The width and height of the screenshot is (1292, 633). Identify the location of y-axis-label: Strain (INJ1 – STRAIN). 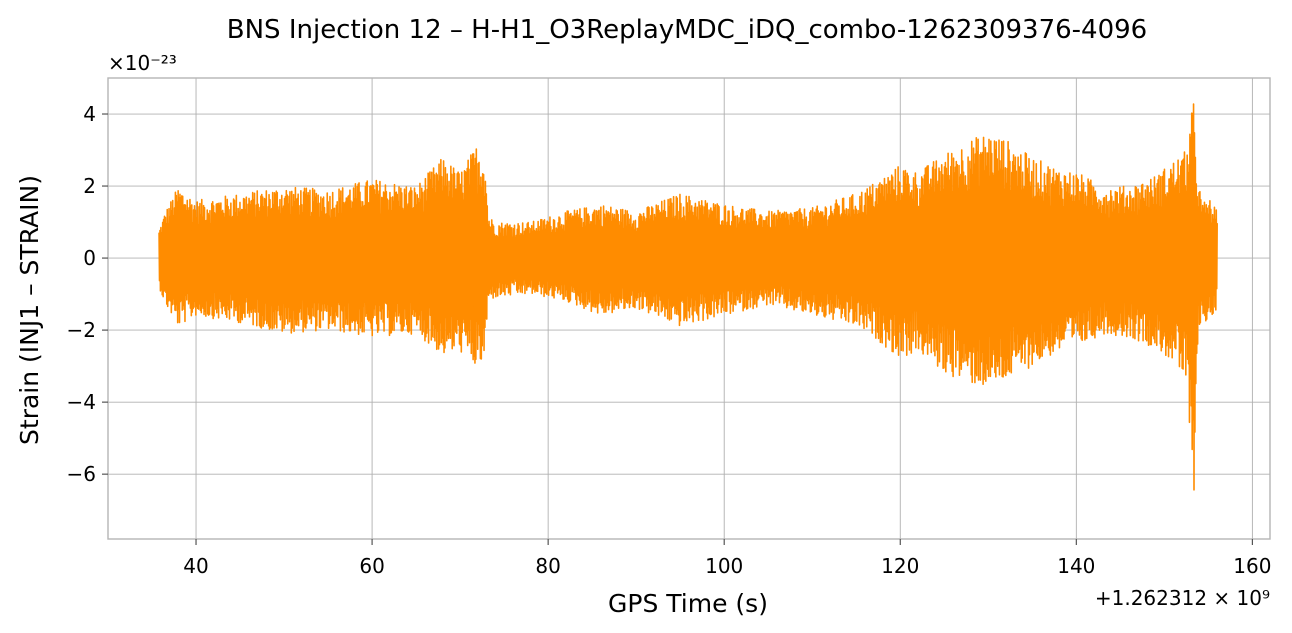
(29, 310).